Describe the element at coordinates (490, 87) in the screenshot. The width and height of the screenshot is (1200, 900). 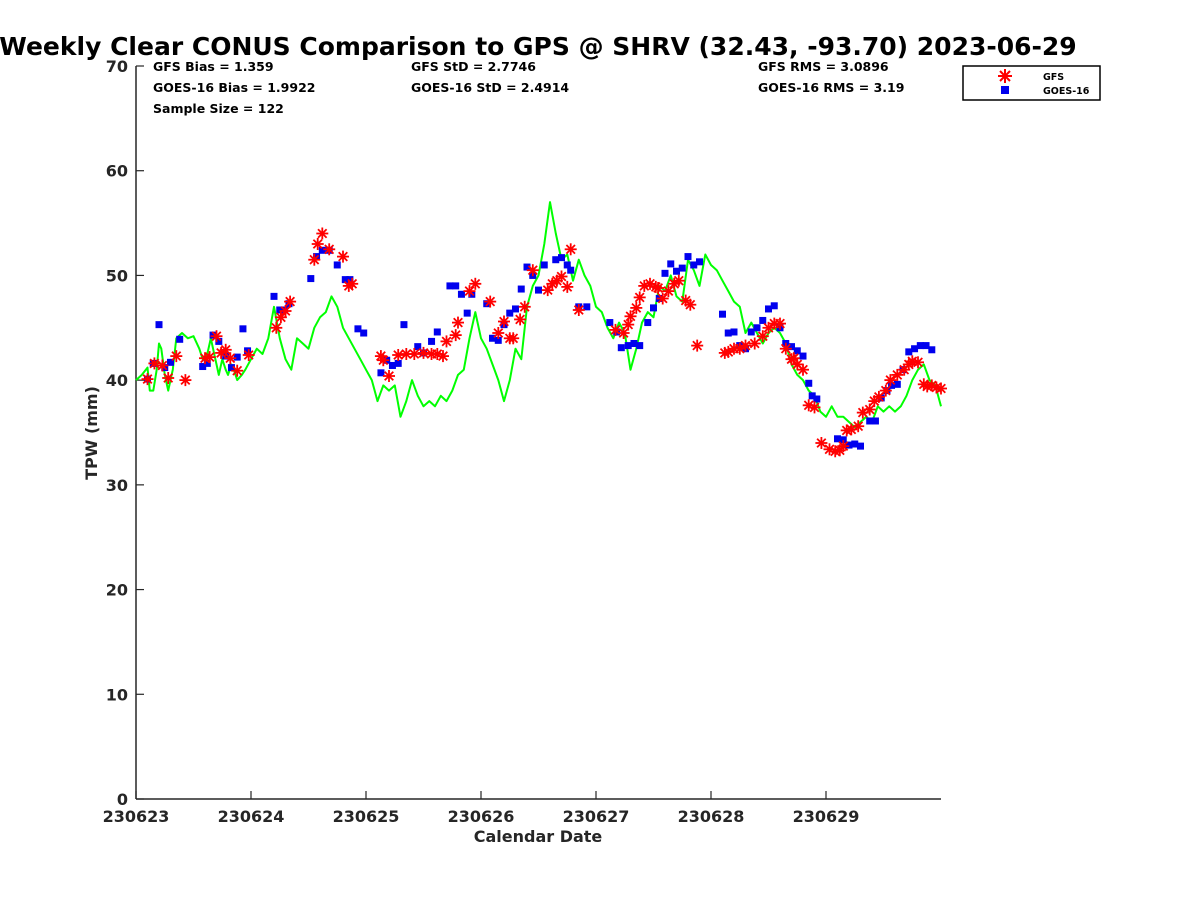
I see `goes-std-stat: GOES-16 StD = 2.4914` at that location.